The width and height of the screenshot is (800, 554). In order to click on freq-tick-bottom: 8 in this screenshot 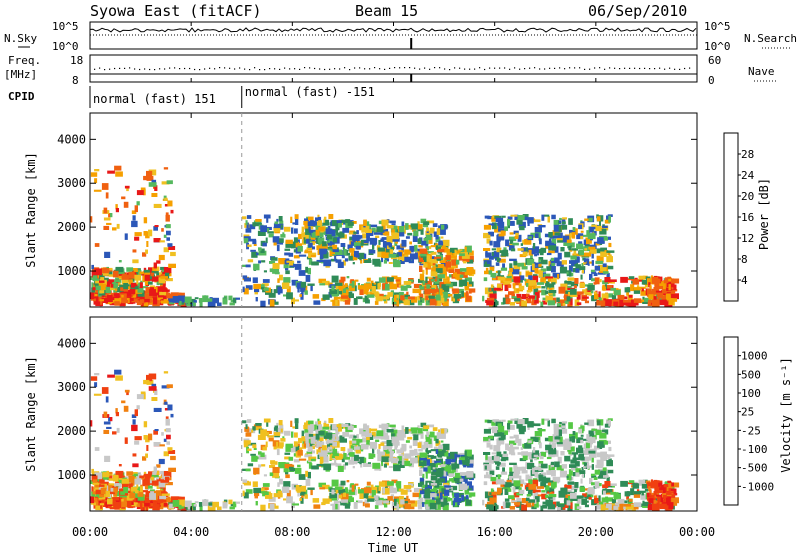, I will do `click(75, 80)`.